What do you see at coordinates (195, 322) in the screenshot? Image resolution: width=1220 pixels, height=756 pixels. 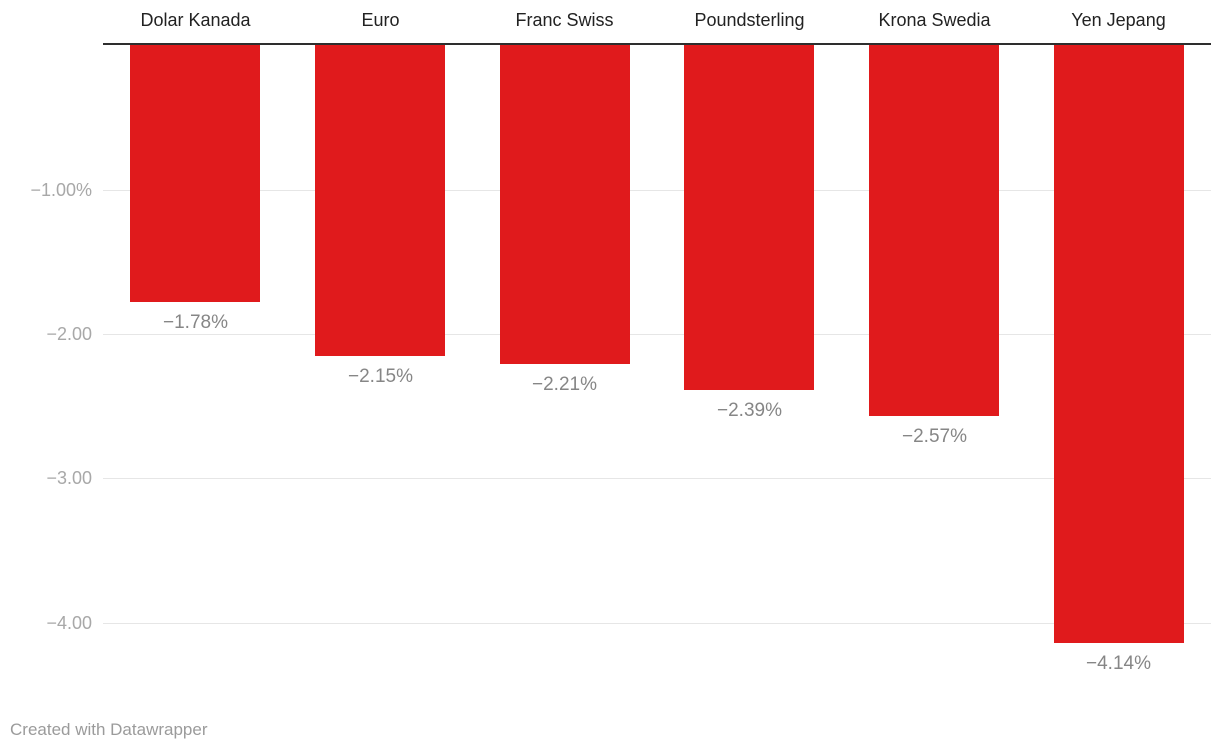 I see `value-label-dolar-kanada: −1.78%` at bounding box center [195, 322].